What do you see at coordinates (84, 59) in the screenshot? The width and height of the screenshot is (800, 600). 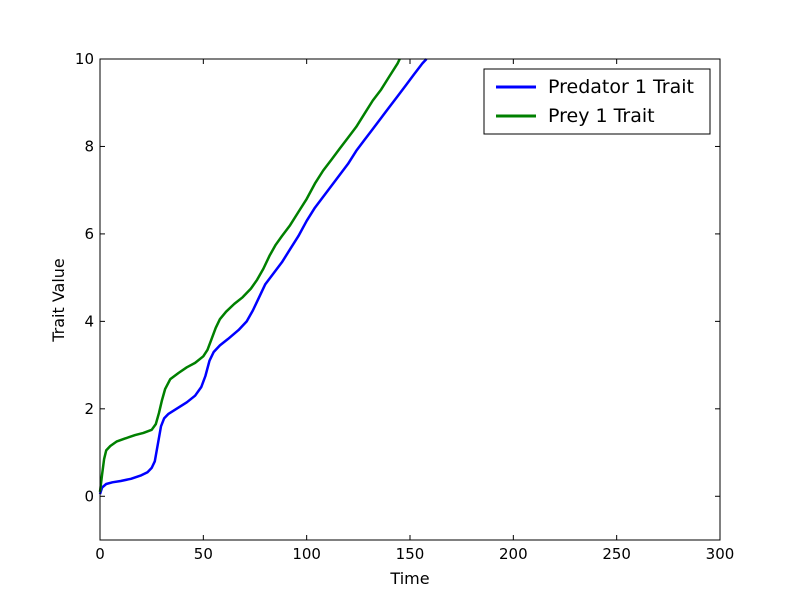 I see `y-tick-label: 10` at bounding box center [84, 59].